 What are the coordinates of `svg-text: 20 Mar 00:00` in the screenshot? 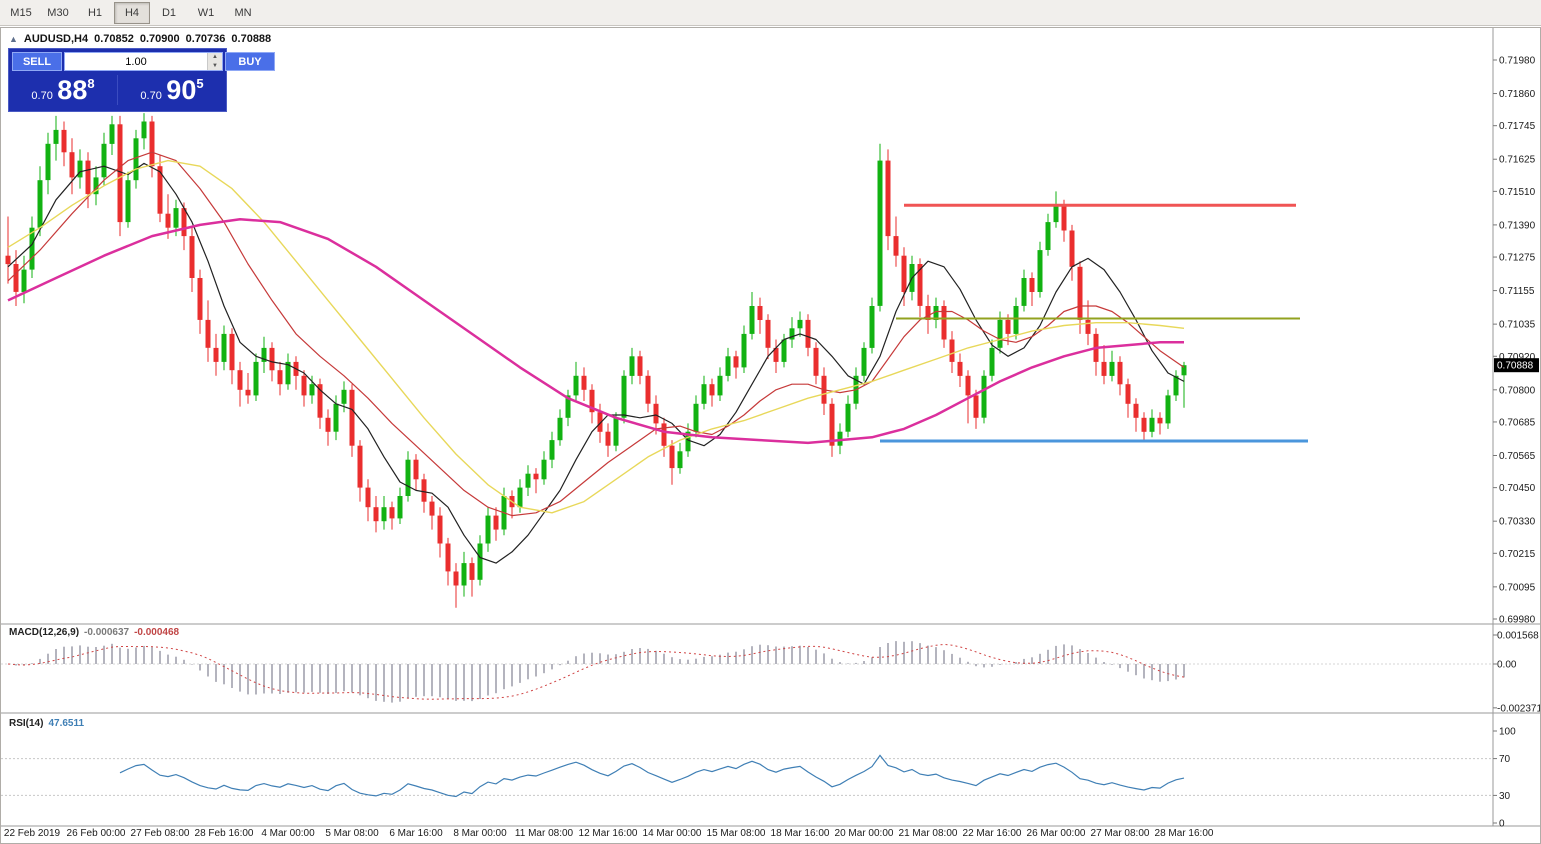 It's located at (864, 833).